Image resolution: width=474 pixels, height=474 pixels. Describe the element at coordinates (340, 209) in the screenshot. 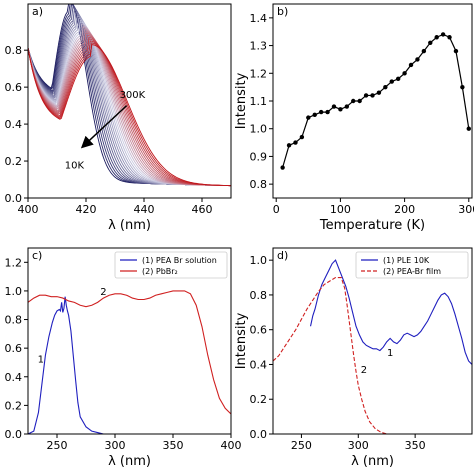

I see `x-tick-label: 100` at that location.